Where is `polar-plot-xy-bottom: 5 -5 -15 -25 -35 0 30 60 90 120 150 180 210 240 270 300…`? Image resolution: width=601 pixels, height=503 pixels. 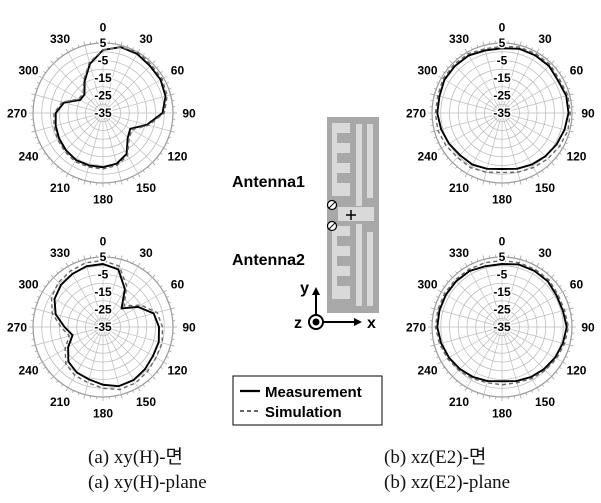
polar-plot-xy-bottom: 5 -5 -15 -25 -35 0 30 60 90 120 150 180 210 240 270 300… is located at coordinates (101, 328).